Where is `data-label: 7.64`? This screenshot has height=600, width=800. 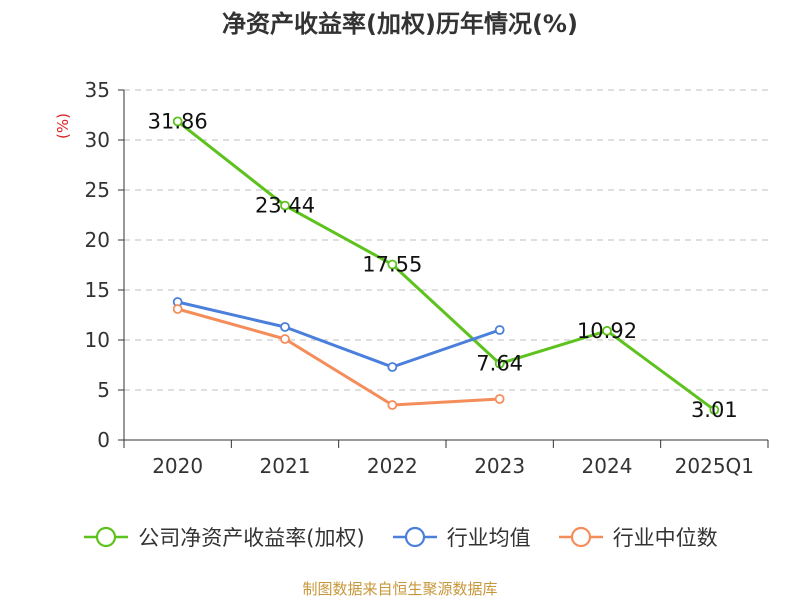 data-label: 7.64 is located at coordinates (499, 364).